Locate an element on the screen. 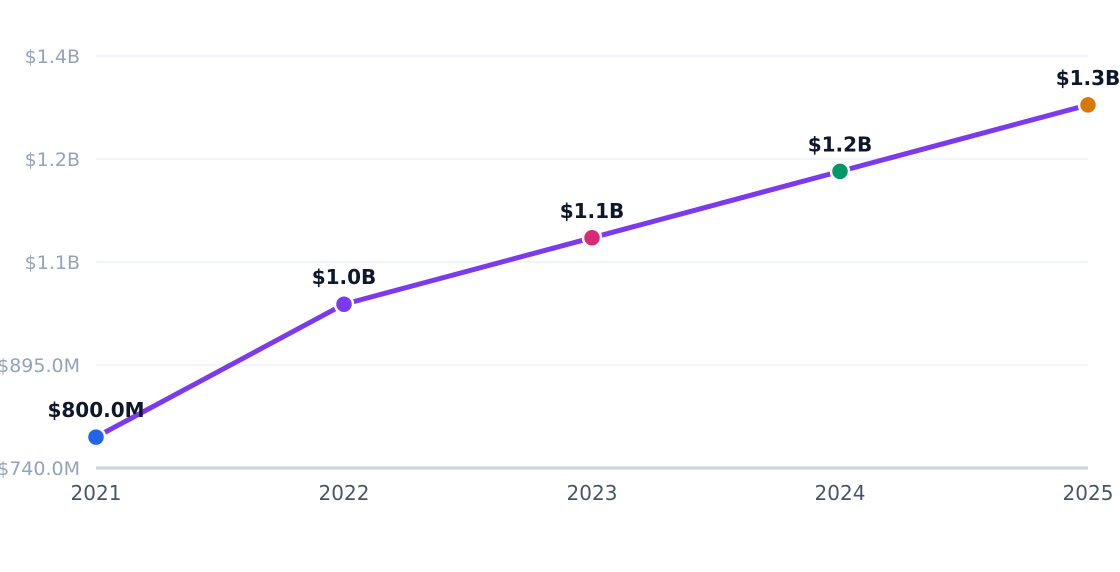  data-label: $1.0B is located at coordinates (344, 277).